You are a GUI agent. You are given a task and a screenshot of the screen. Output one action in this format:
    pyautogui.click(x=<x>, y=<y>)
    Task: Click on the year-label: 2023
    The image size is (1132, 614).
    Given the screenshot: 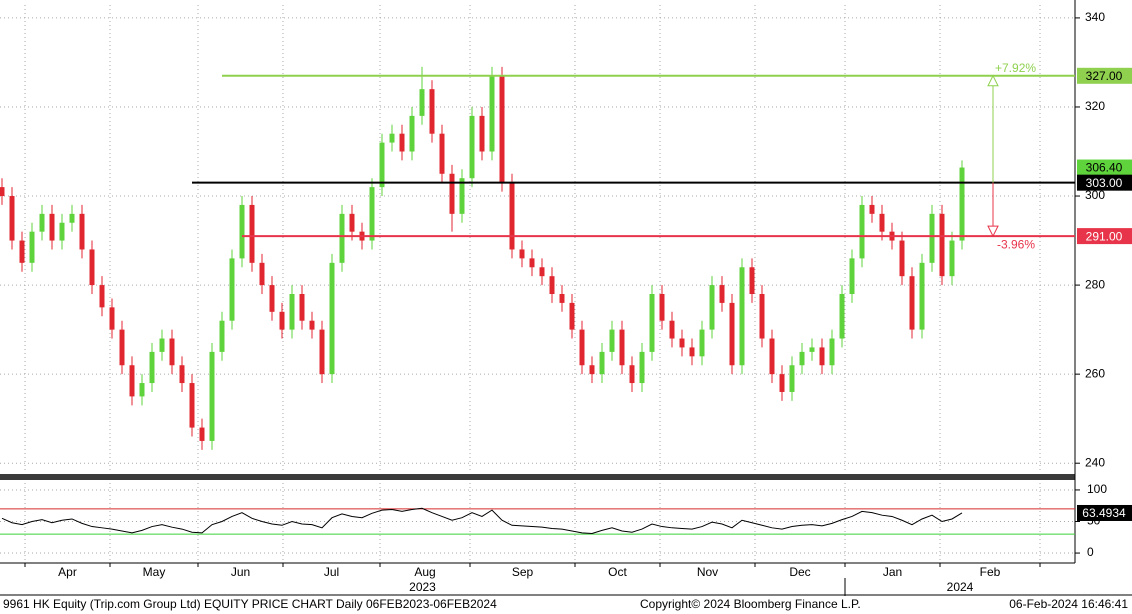 What is the action you would take?
    pyautogui.click(x=422, y=587)
    